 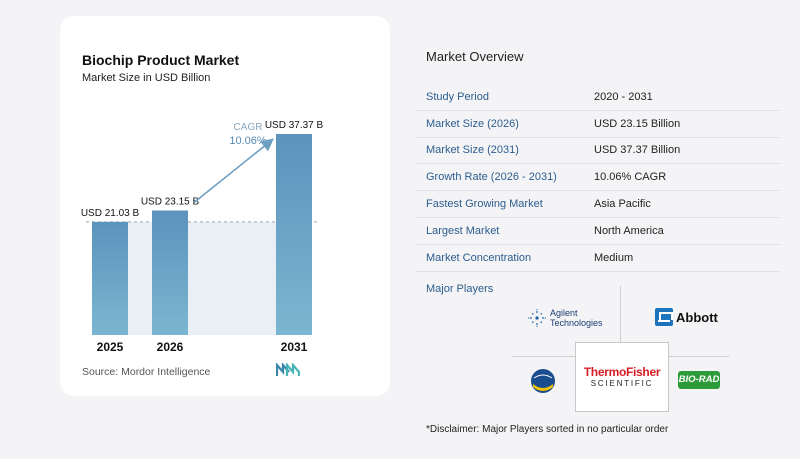 I want to click on agilent-logo: Agilent Technologies, so click(x=565, y=318).